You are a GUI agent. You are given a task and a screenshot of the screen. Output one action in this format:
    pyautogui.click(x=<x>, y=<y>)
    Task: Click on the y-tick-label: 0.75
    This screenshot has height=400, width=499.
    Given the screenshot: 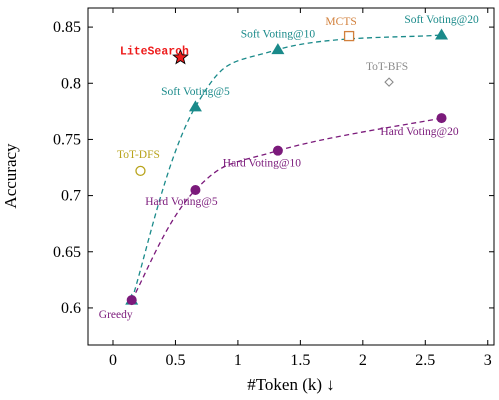 What is the action you would take?
    pyautogui.click(x=67, y=139)
    